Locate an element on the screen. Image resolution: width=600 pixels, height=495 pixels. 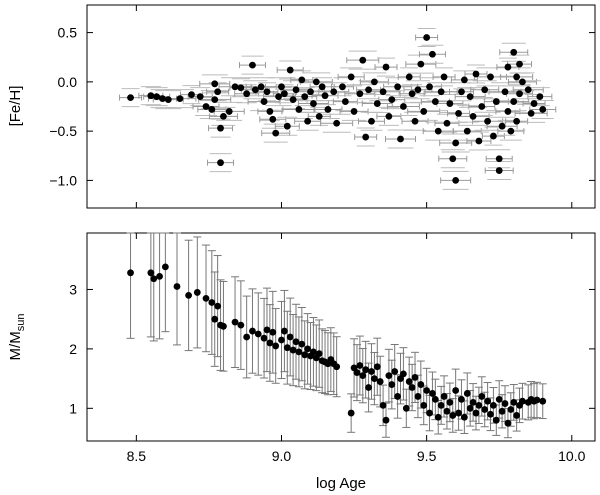
x-axis-label: log Age is located at coordinates (341, 483).